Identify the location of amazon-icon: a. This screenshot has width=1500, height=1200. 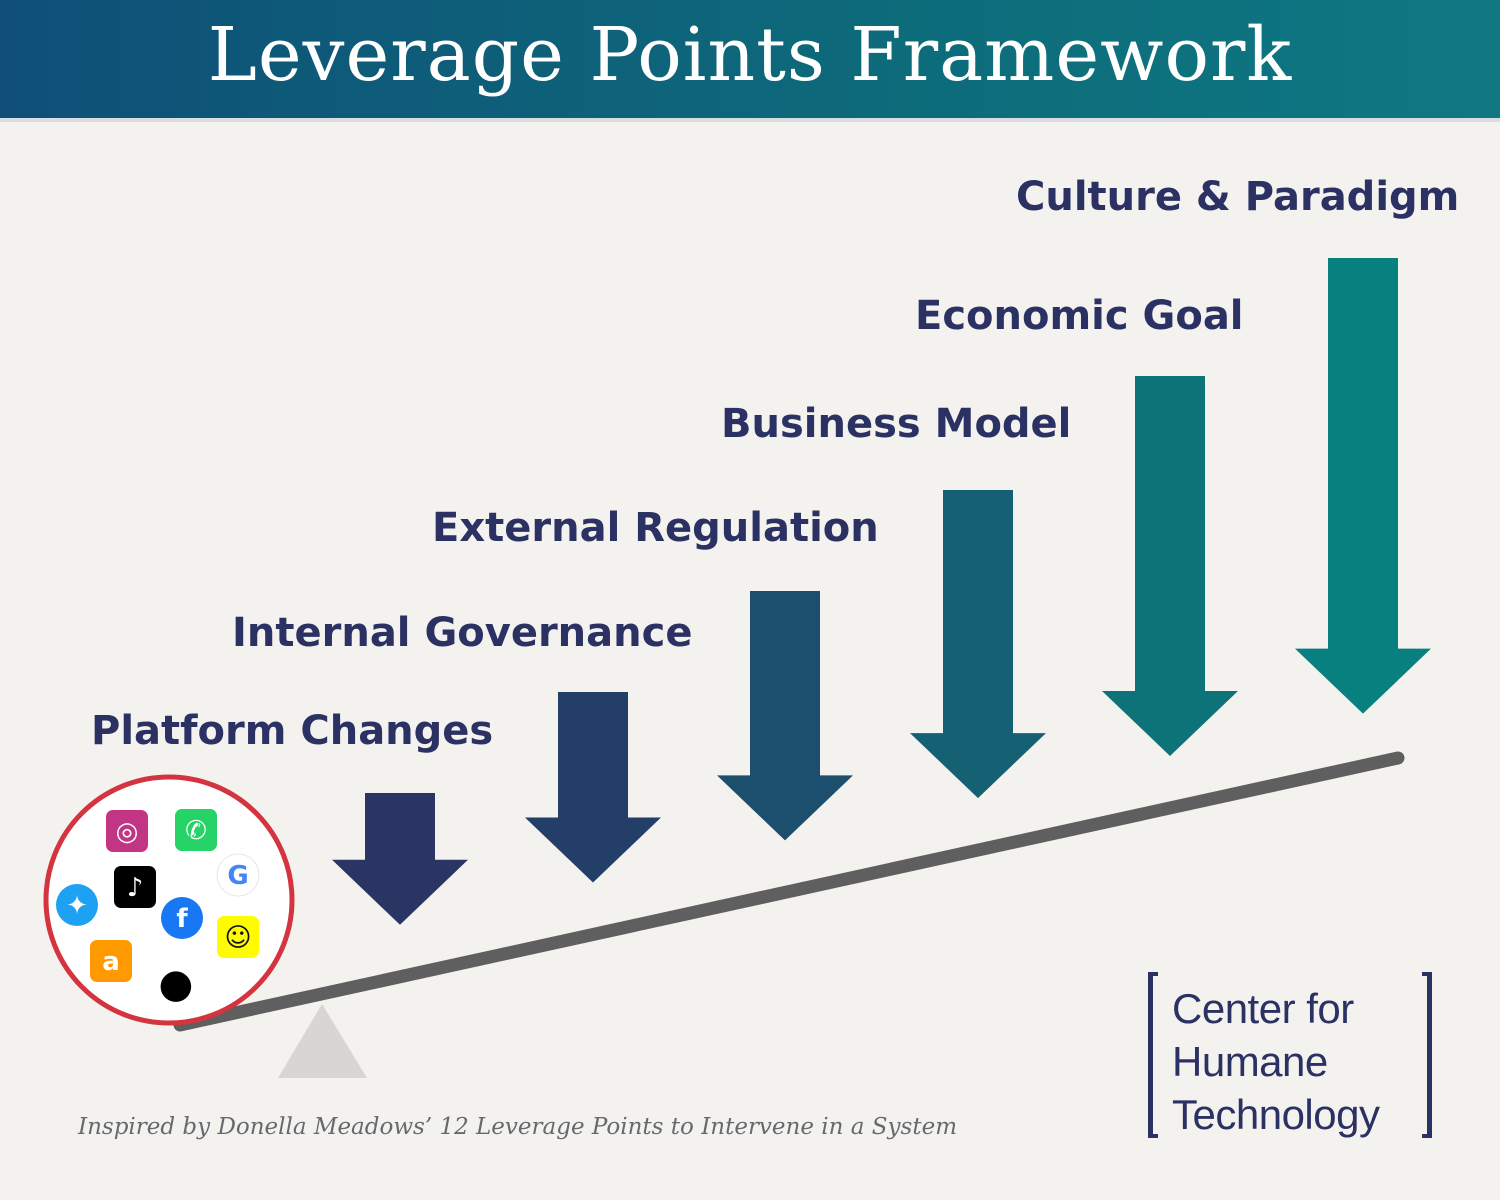
(111, 961).